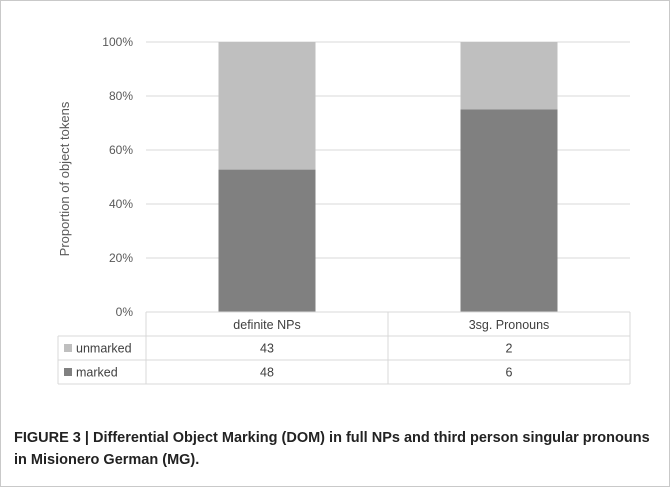 This screenshot has height=489, width=672. Describe the element at coordinates (509, 373) in the screenshot. I see `data-label: 6` at that location.